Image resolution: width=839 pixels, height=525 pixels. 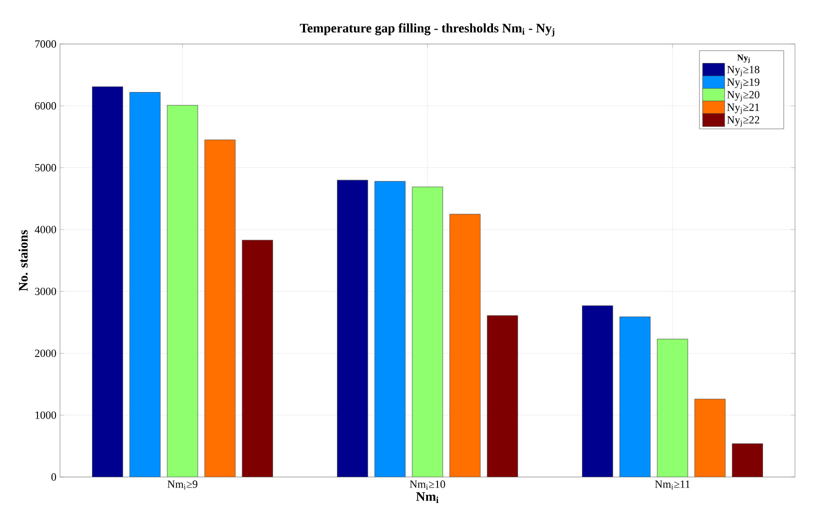 What do you see at coordinates (46, 415) in the screenshot?
I see `y-tick-label: 1000` at bounding box center [46, 415].